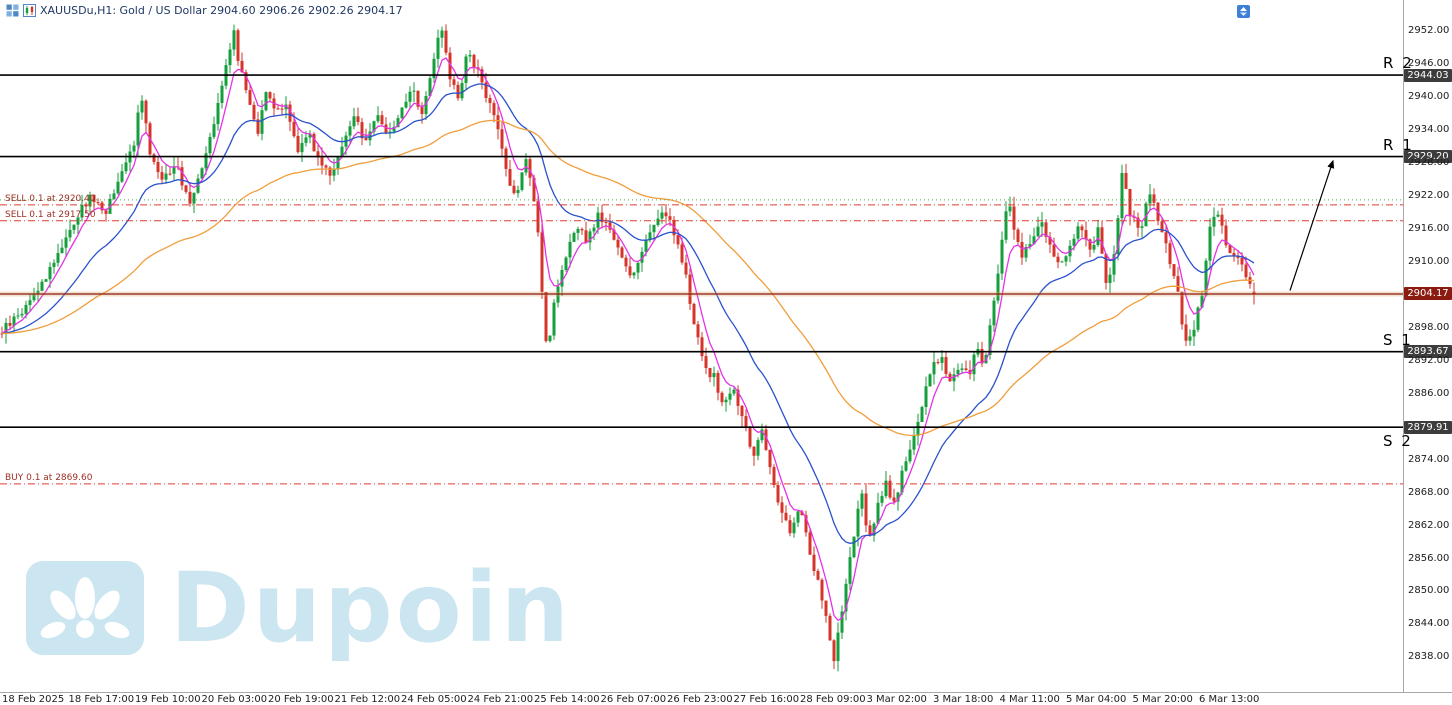 This screenshot has width=1452, height=705. I want to click on sell-order-label-0: SELL 0.1 at 2920.40, so click(50, 198).